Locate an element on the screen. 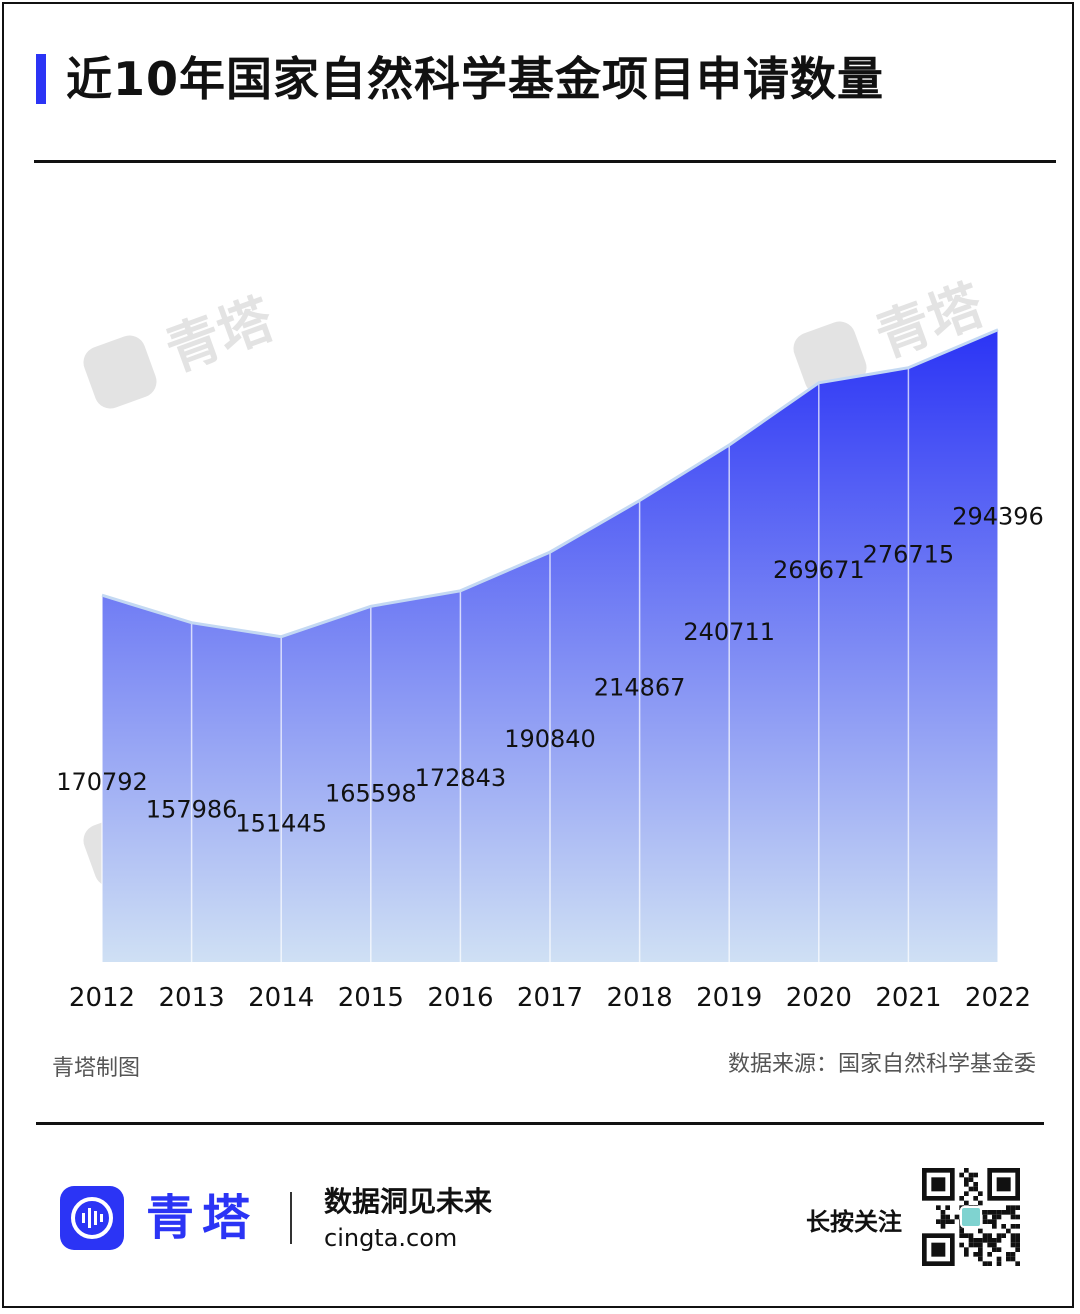 This screenshot has width=1080, height=1314. x-tick-label: 2020 is located at coordinates (819, 998).